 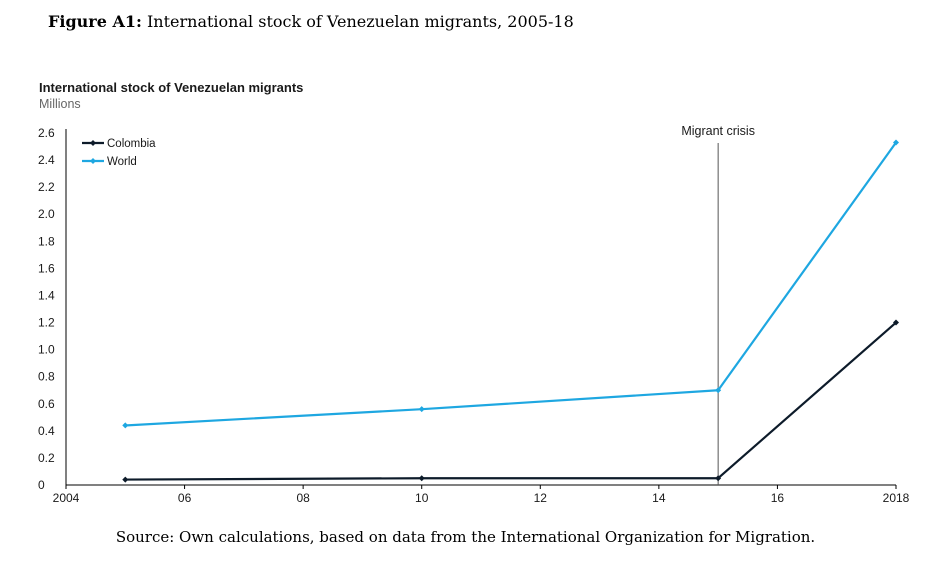 What do you see at coordinates (718, 131) in the screenshot?
I see `migrant-crisis-label: Migrant crisis` at bounding box center [718, 131].